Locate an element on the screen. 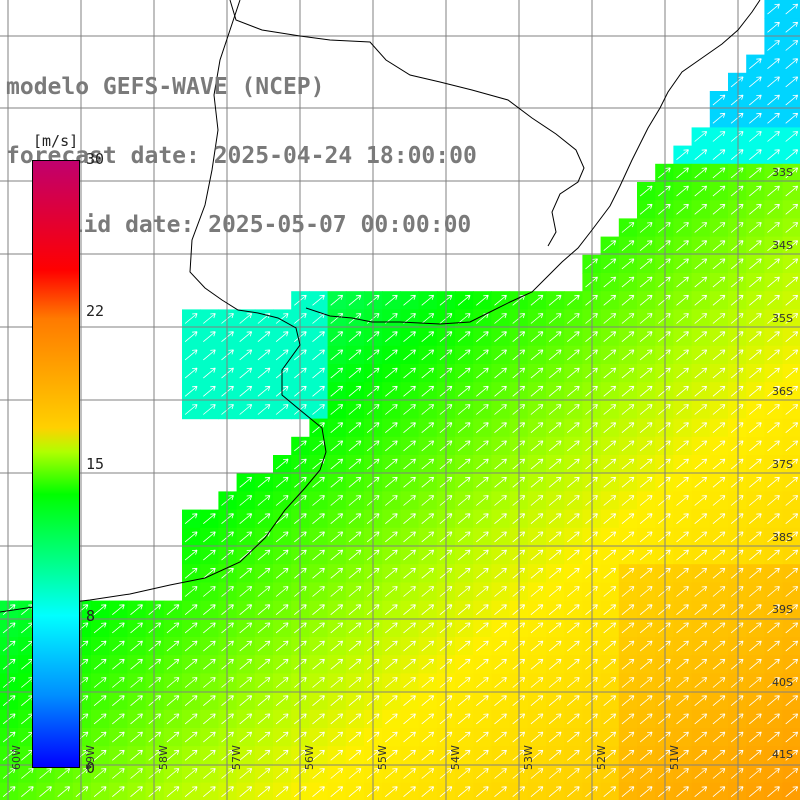  lat-label-38s: 38S is located at coordinates (782, 537).